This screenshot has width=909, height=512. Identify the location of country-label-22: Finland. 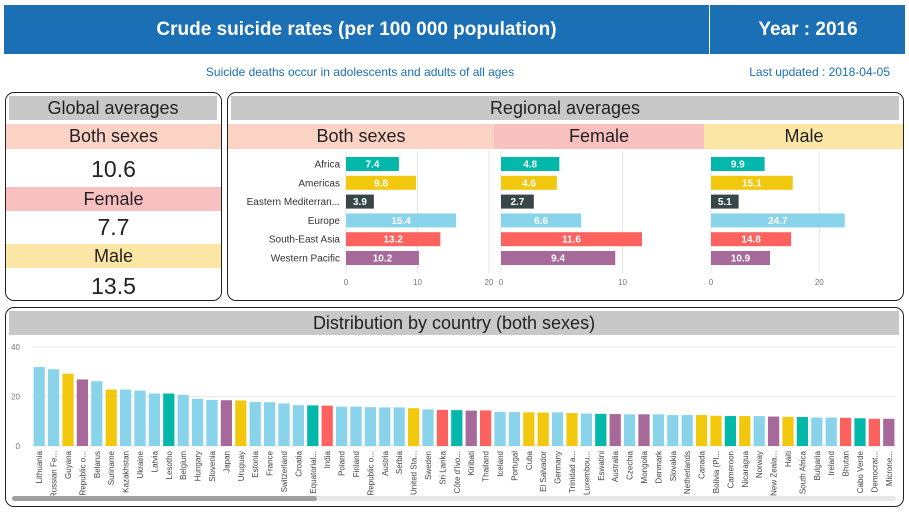
(356, 464).